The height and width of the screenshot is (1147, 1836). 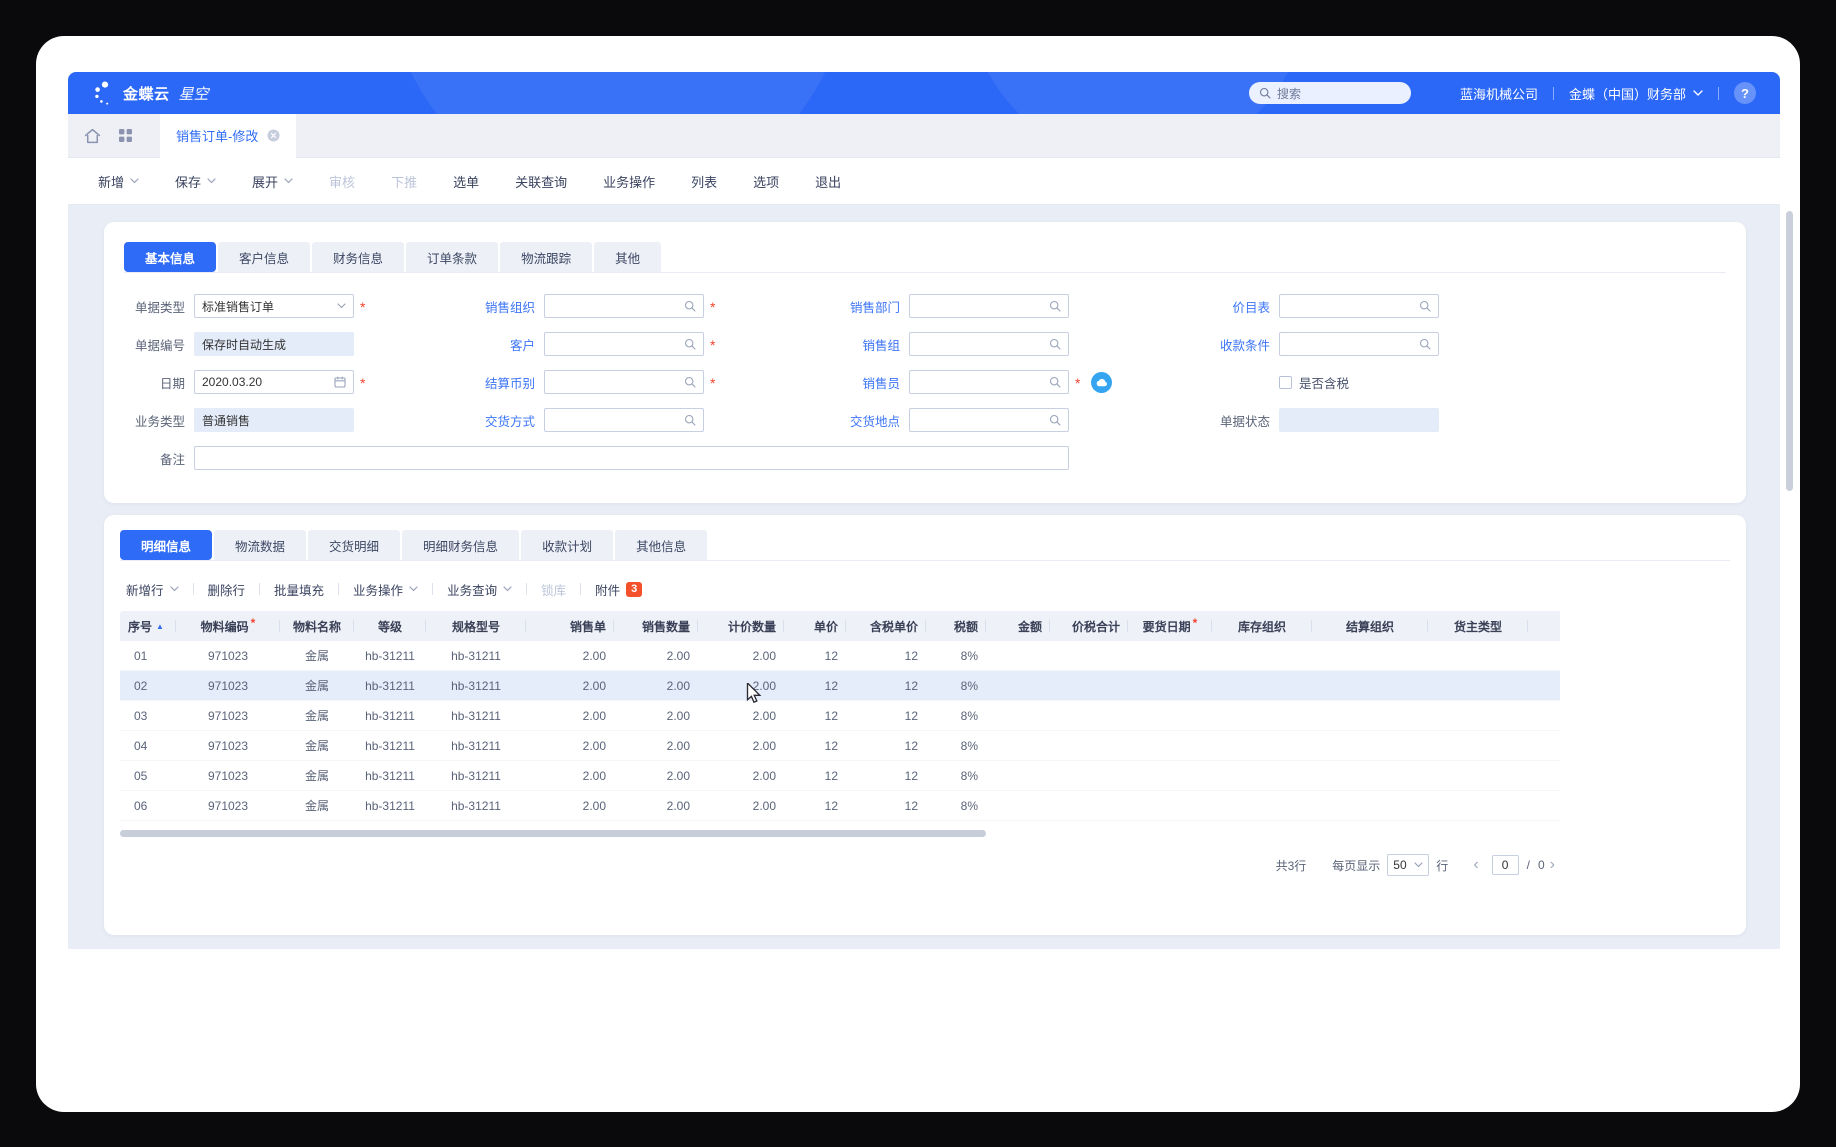 I want to click on tab-customer-info: 客户信息, so click(x=264, y=257).